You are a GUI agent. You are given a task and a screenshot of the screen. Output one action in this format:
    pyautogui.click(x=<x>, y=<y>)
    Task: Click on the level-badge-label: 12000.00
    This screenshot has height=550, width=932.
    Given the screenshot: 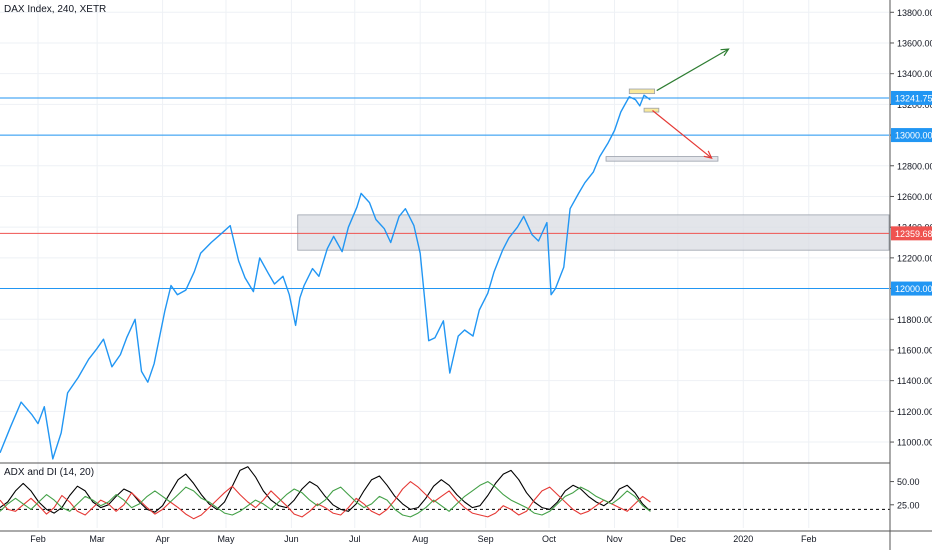 What is the action you would take?
    pyautogui.click(x=913, y=289)
    